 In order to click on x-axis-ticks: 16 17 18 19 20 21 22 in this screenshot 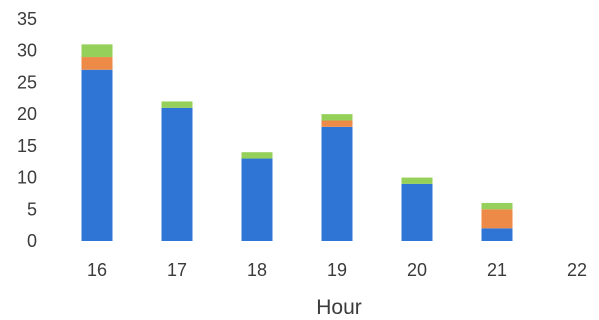, I will do `click(337, 270)`.